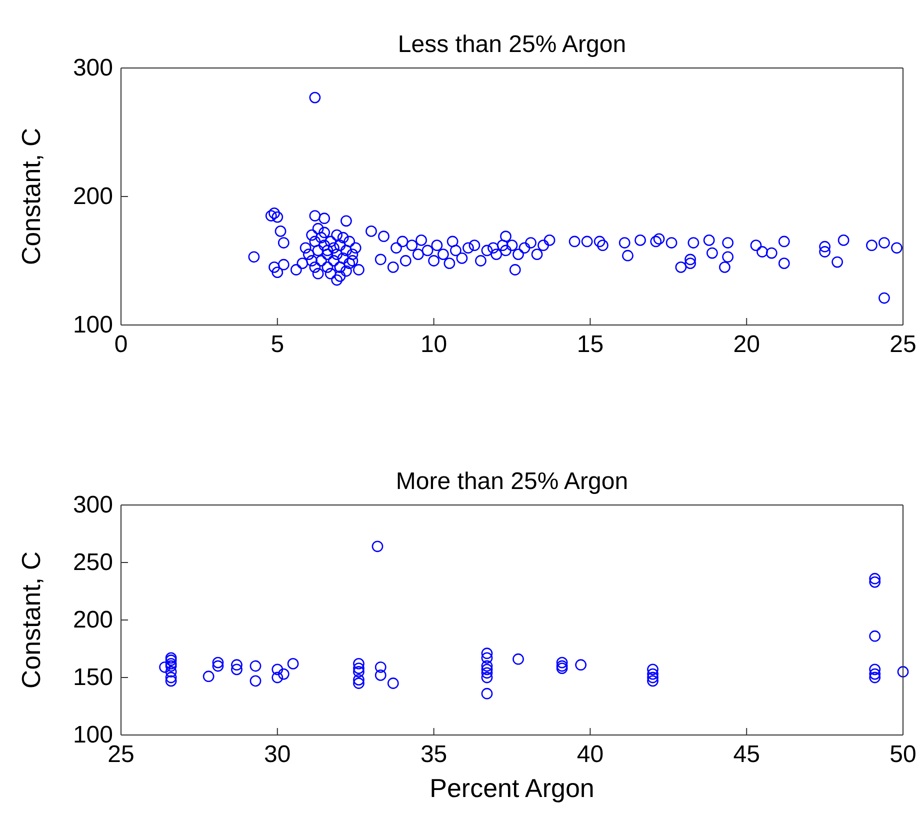 Image resolution: width=920 pixels, height=813 pixels. Describe the element at coordinates (92, 325) in the screenshot. I see `y-tick-label: 100` at that location.